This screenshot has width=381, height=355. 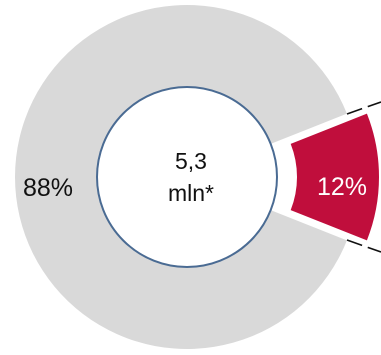 What do you see at coordinates (342, 187) in the screenshot?
I see `slice-label-12: 12%` at bounding box center [342, 187].